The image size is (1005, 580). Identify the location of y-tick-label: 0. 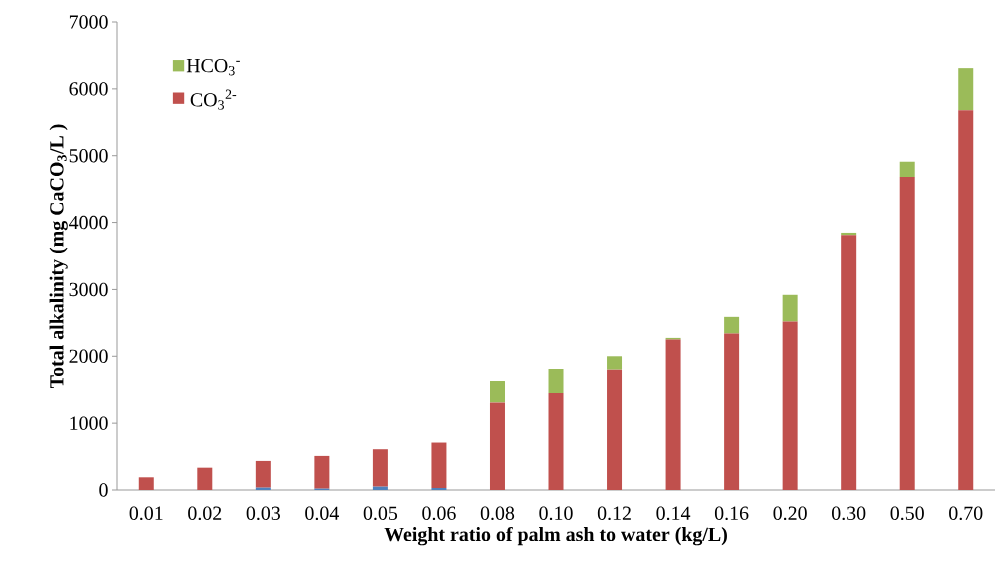
(103, 490).